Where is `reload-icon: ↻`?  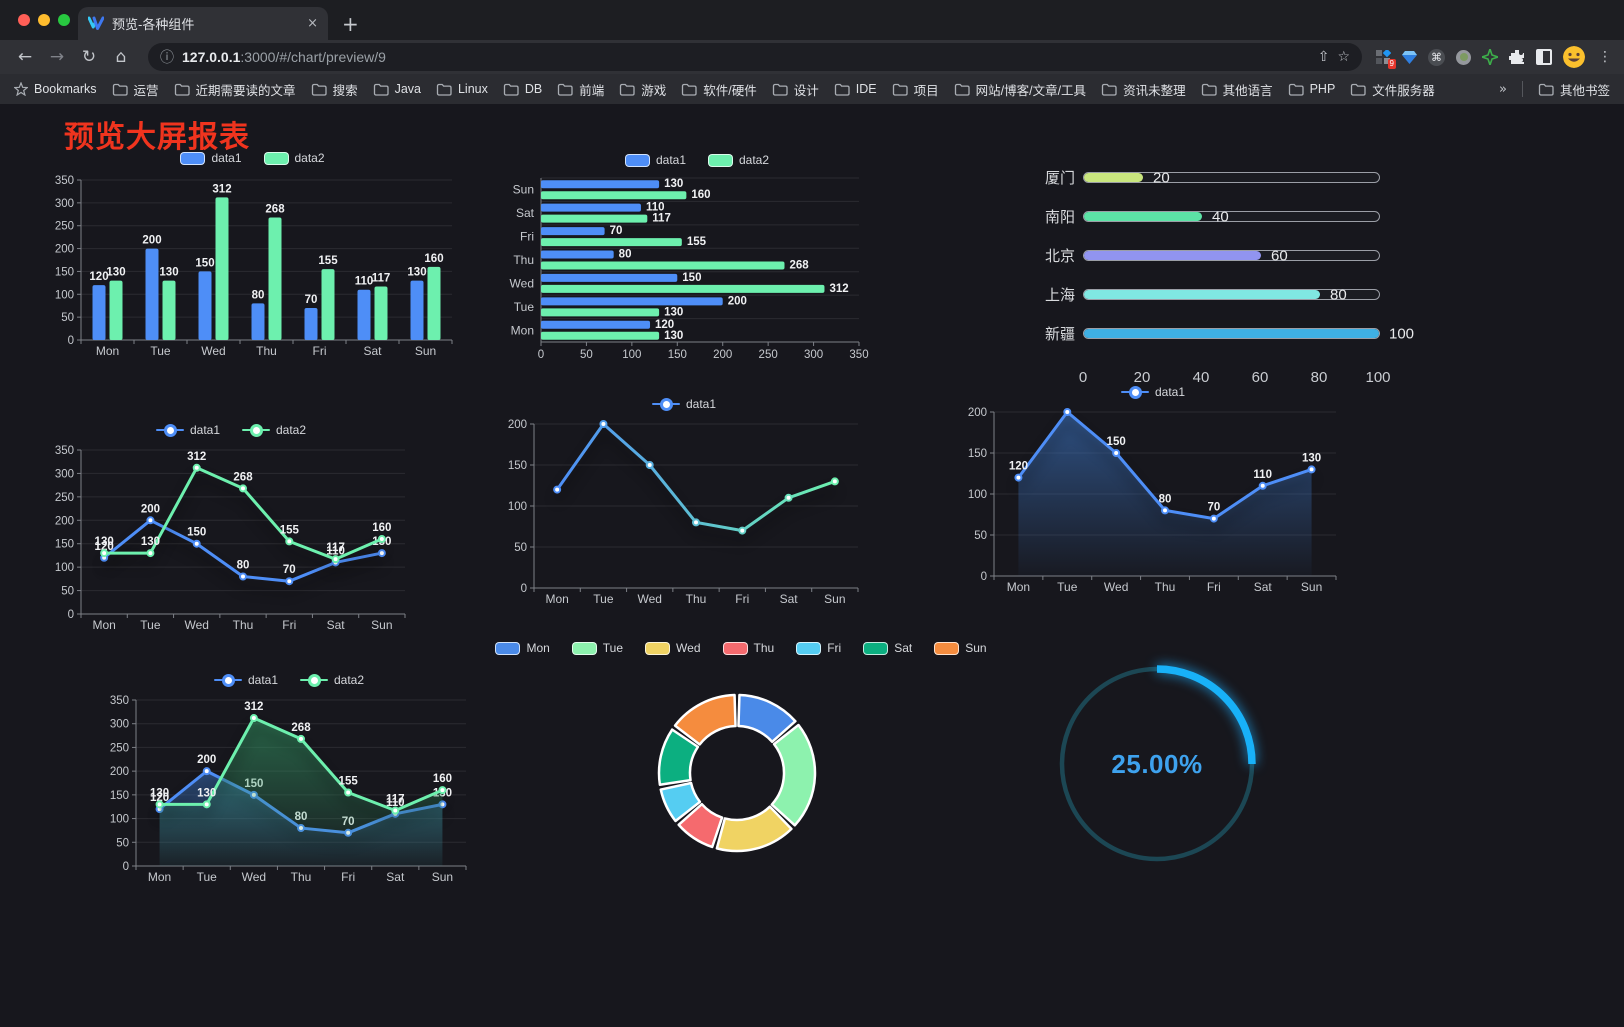
reload-icon: ↻ is located at coordinates (89, 57).